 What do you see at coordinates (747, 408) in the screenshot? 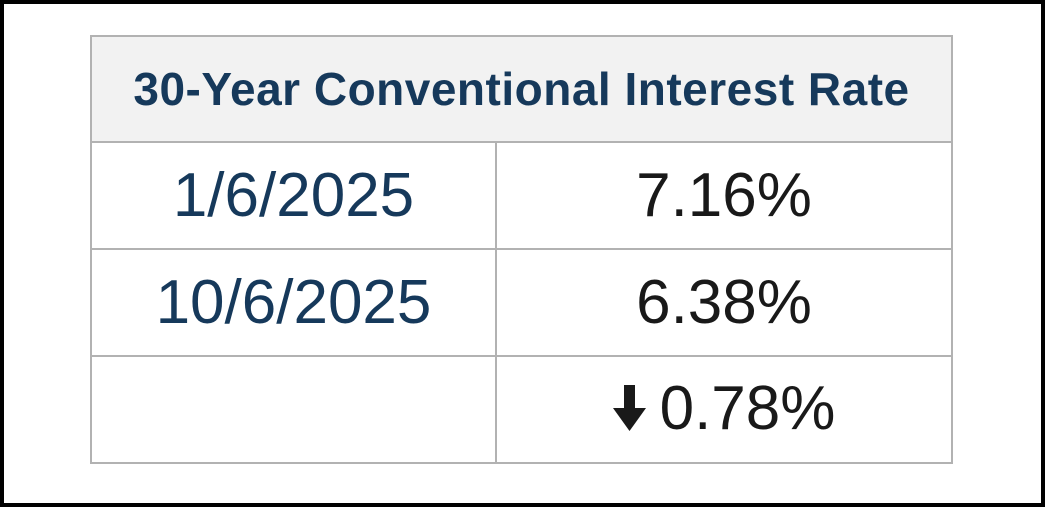
I see `change-value: 0.78%` at bounding box center [747, 408].